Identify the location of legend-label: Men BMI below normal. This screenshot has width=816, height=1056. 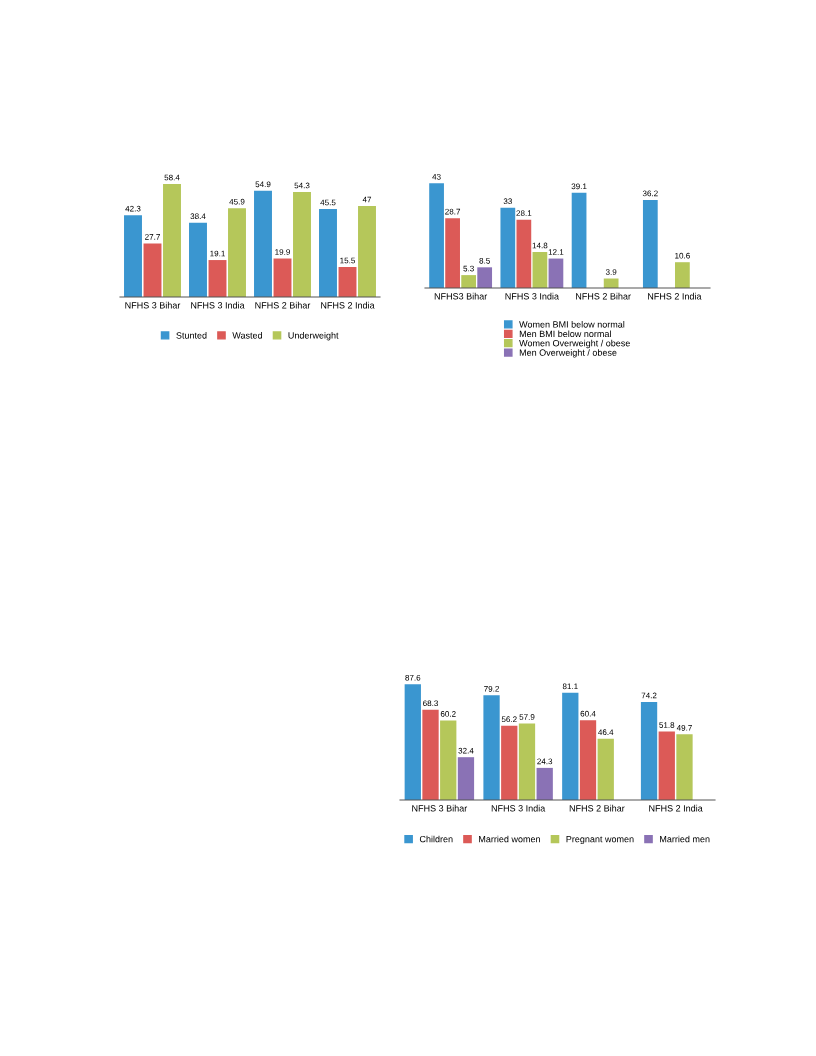
(565, 334).